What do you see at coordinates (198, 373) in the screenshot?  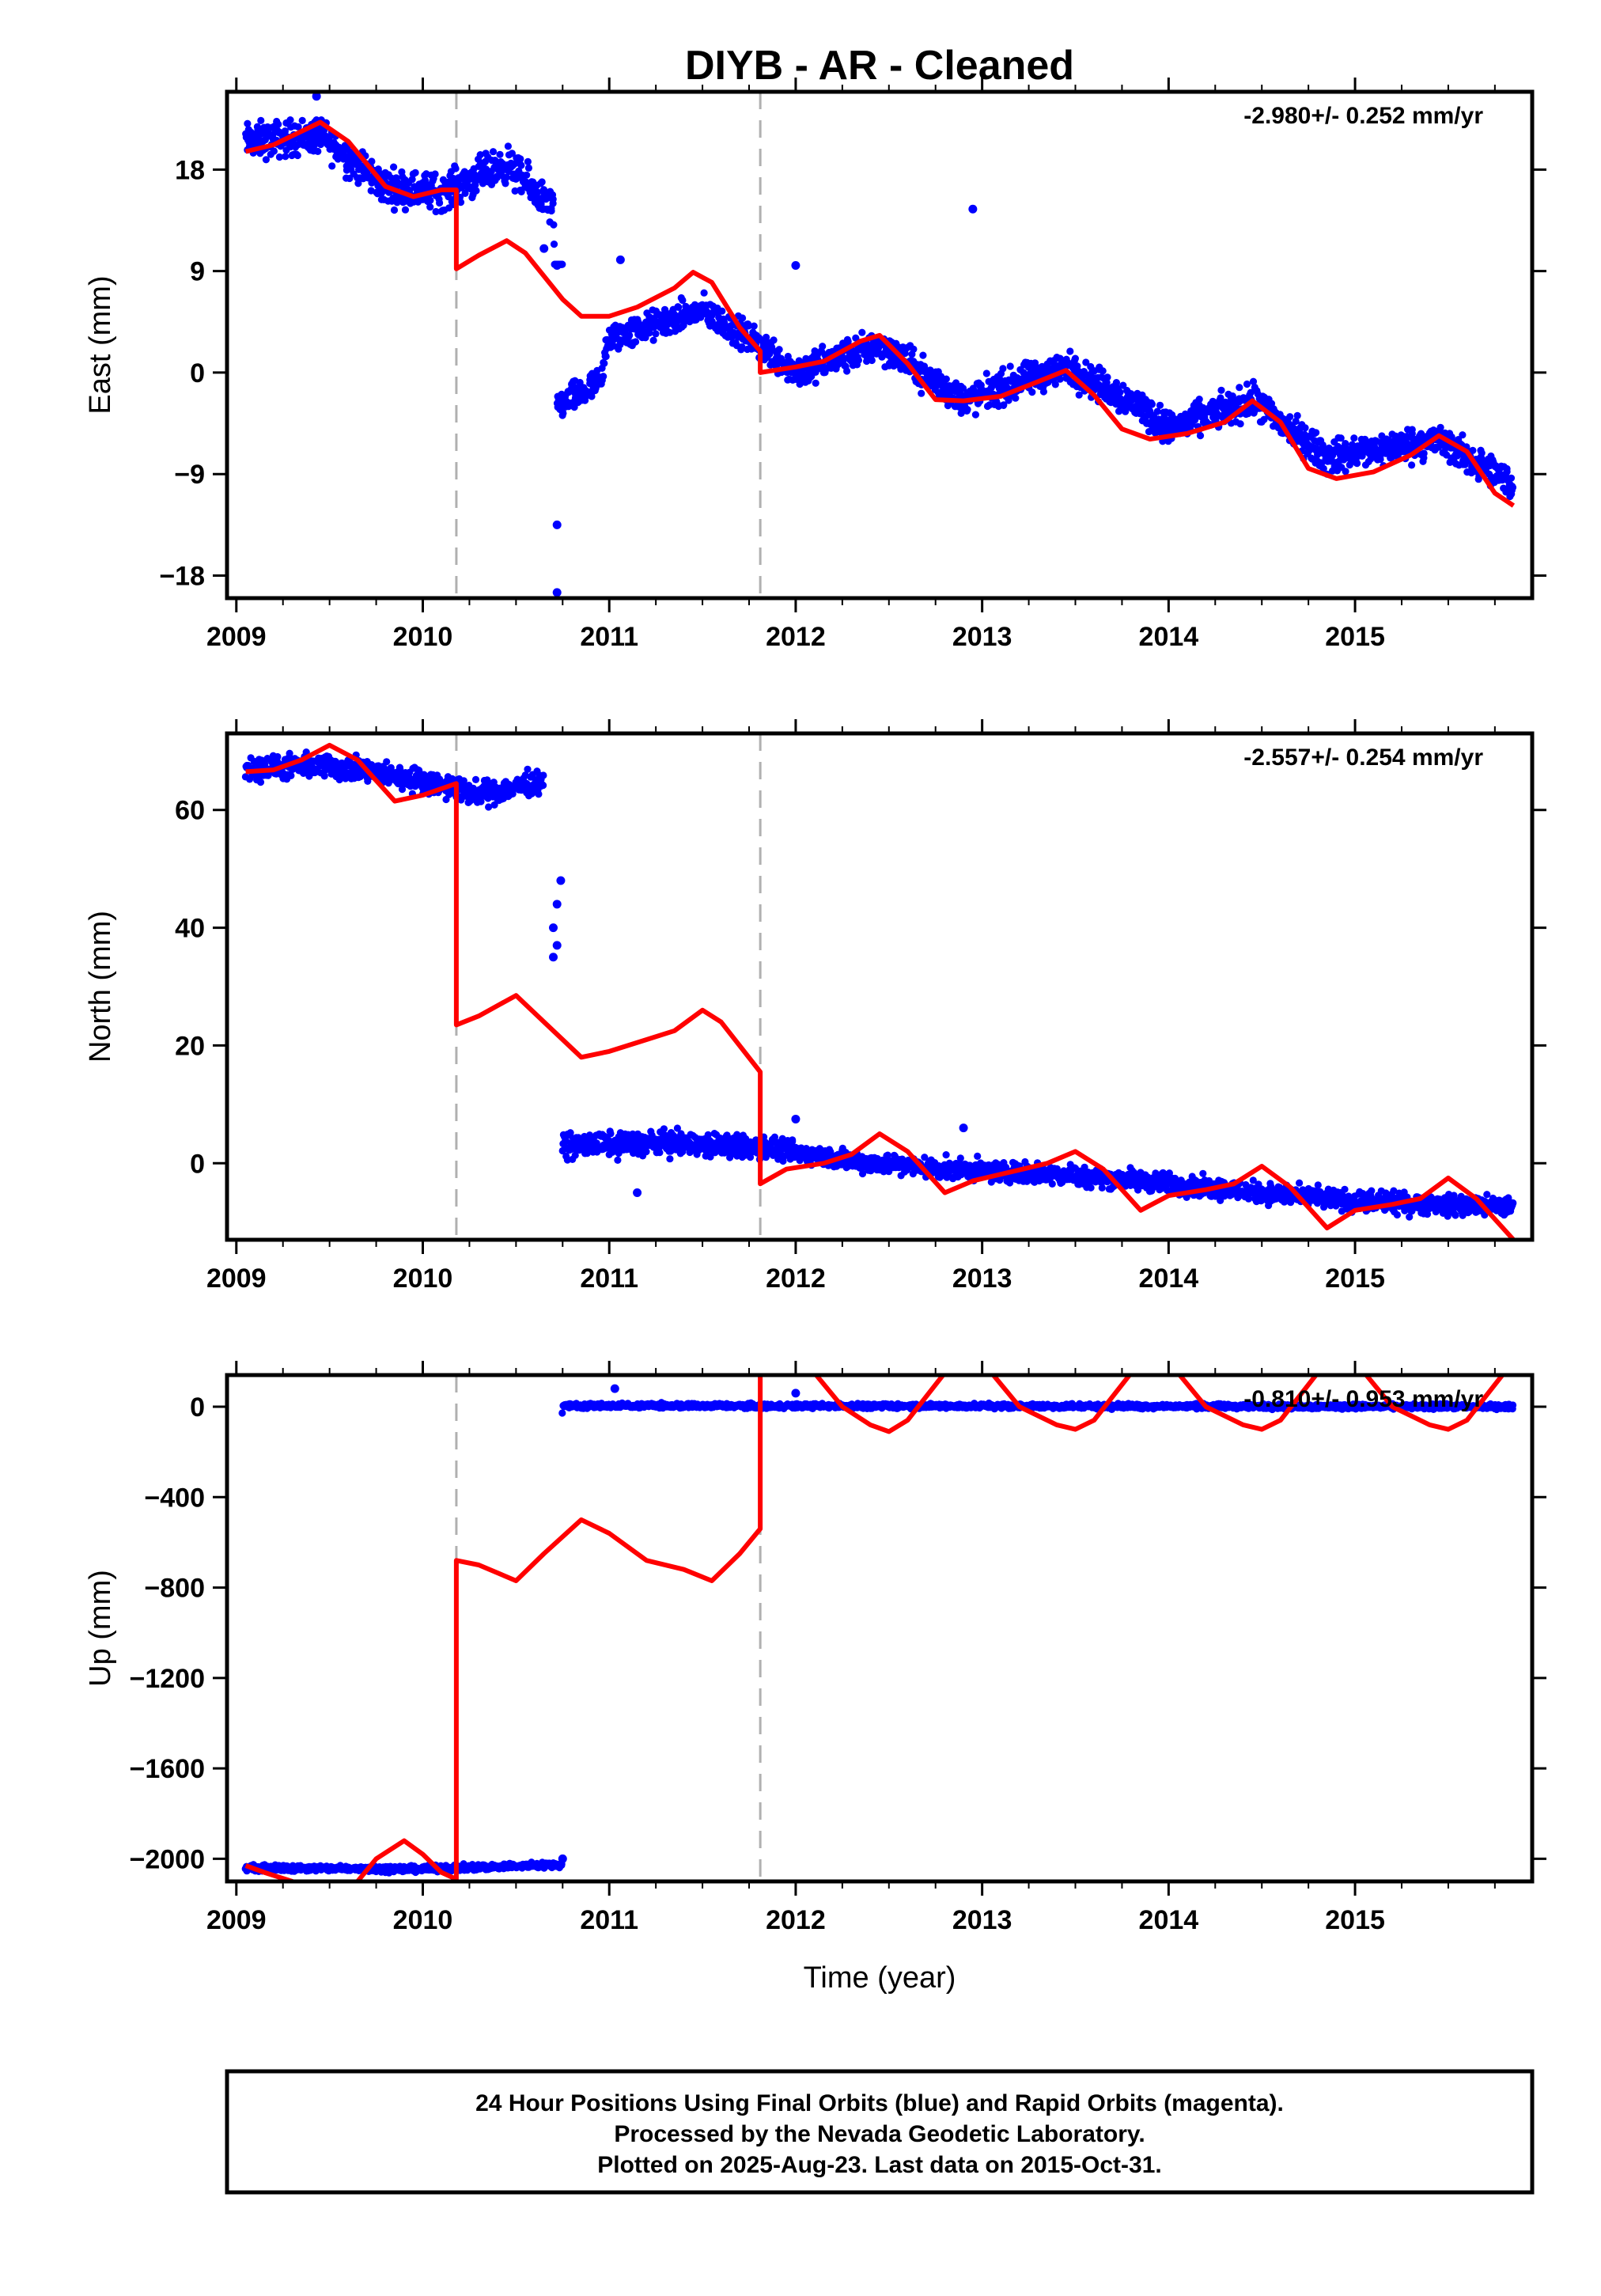 I see `y-tick-label: 0` at bounding box center [198, 373].